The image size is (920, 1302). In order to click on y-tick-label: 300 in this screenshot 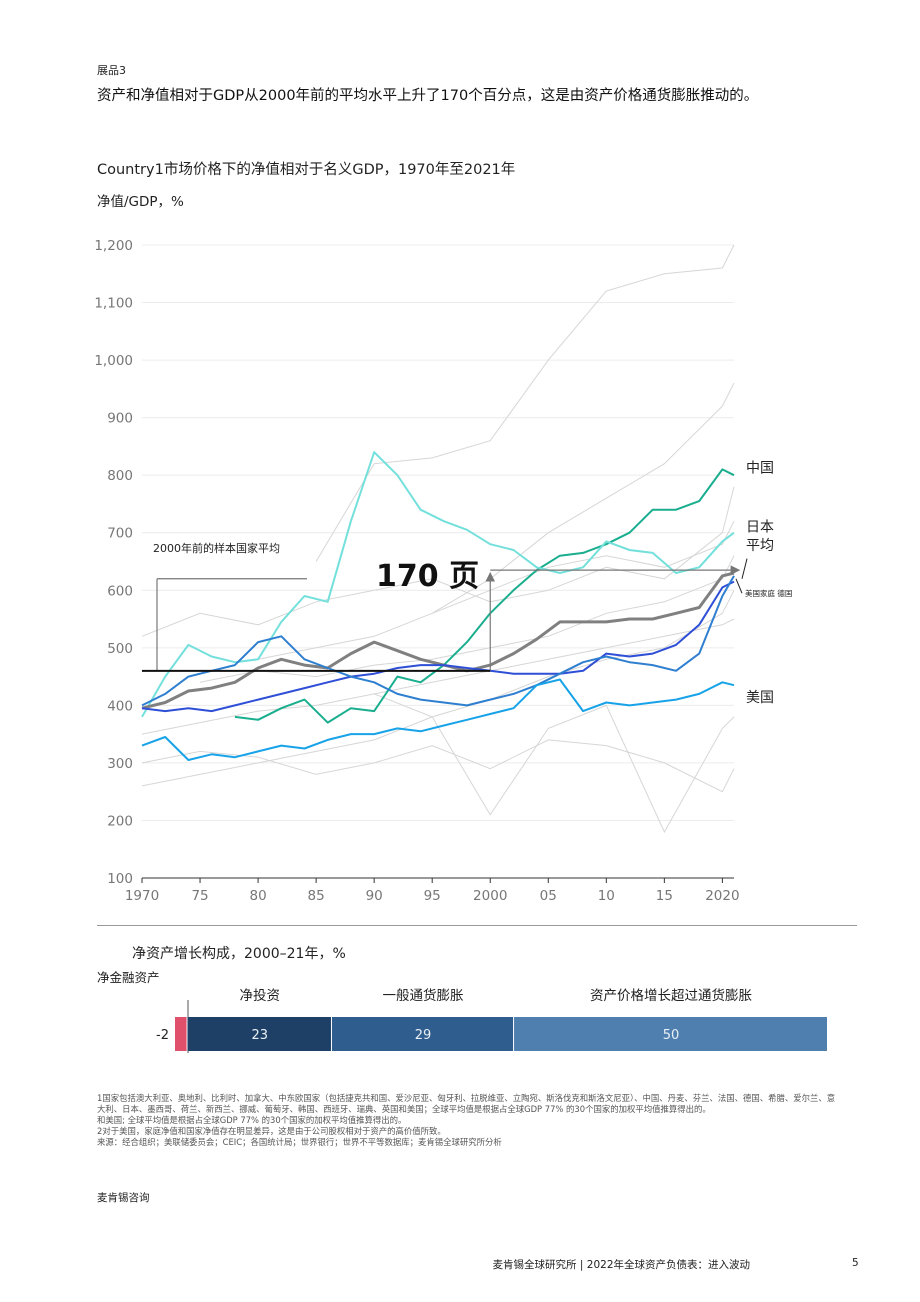, I will do `click(120, 764)`.